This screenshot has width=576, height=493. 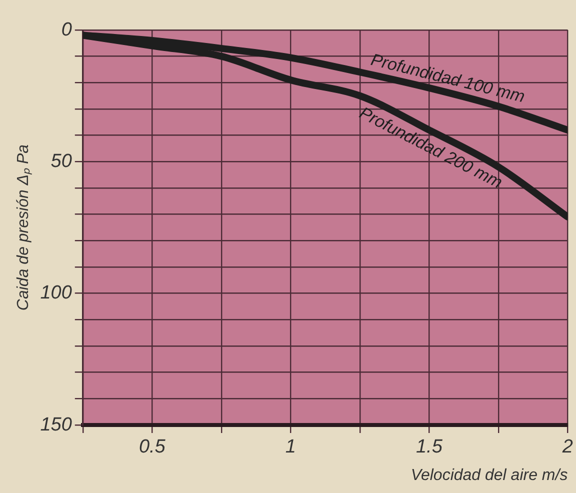 I want to click on x-tick-label: 1.5, so click(x=429, y=447).